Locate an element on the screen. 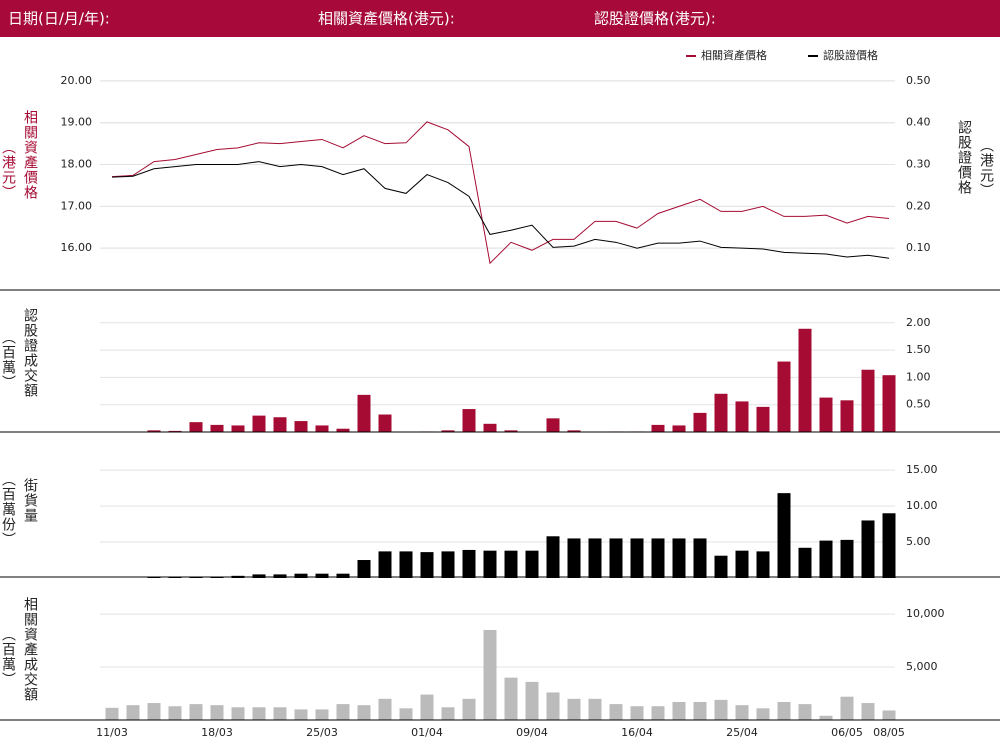 The image size is (1000, 751). y-label: 認股證成交額 is located at coordinates (30, 353).